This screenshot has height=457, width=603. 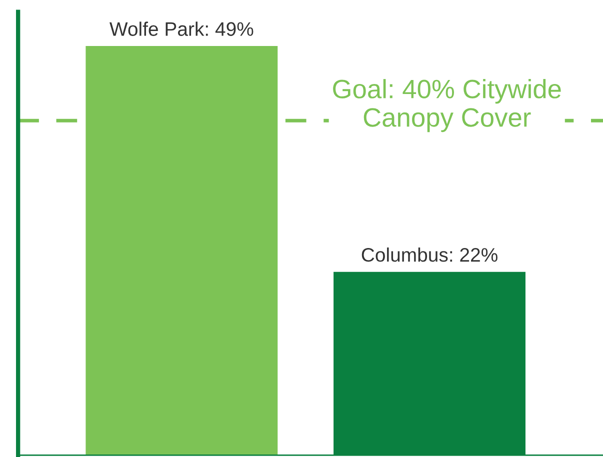 What do you see at coordinates (182, 29) in the screenshot?
I see `data-label: Wolfe Park: 49%` at bounding box center [182, 29].